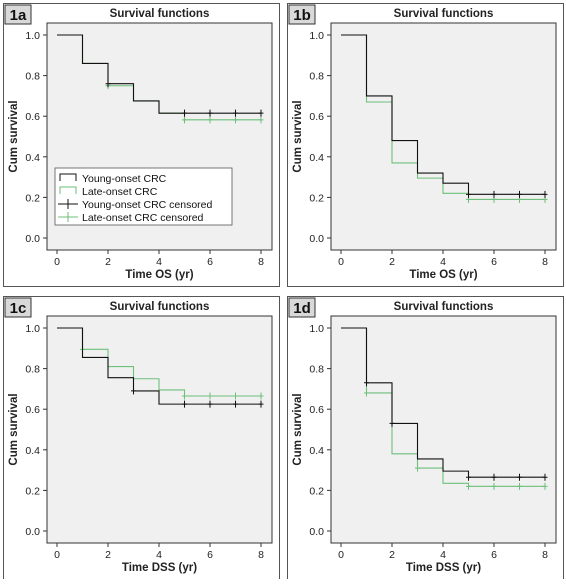 The image size is (566, 584). What do you see at coordinates (124, 179) in the screenshot?
I see `legend-entry: Young-onset CRC` at bounding box center [124, 179].